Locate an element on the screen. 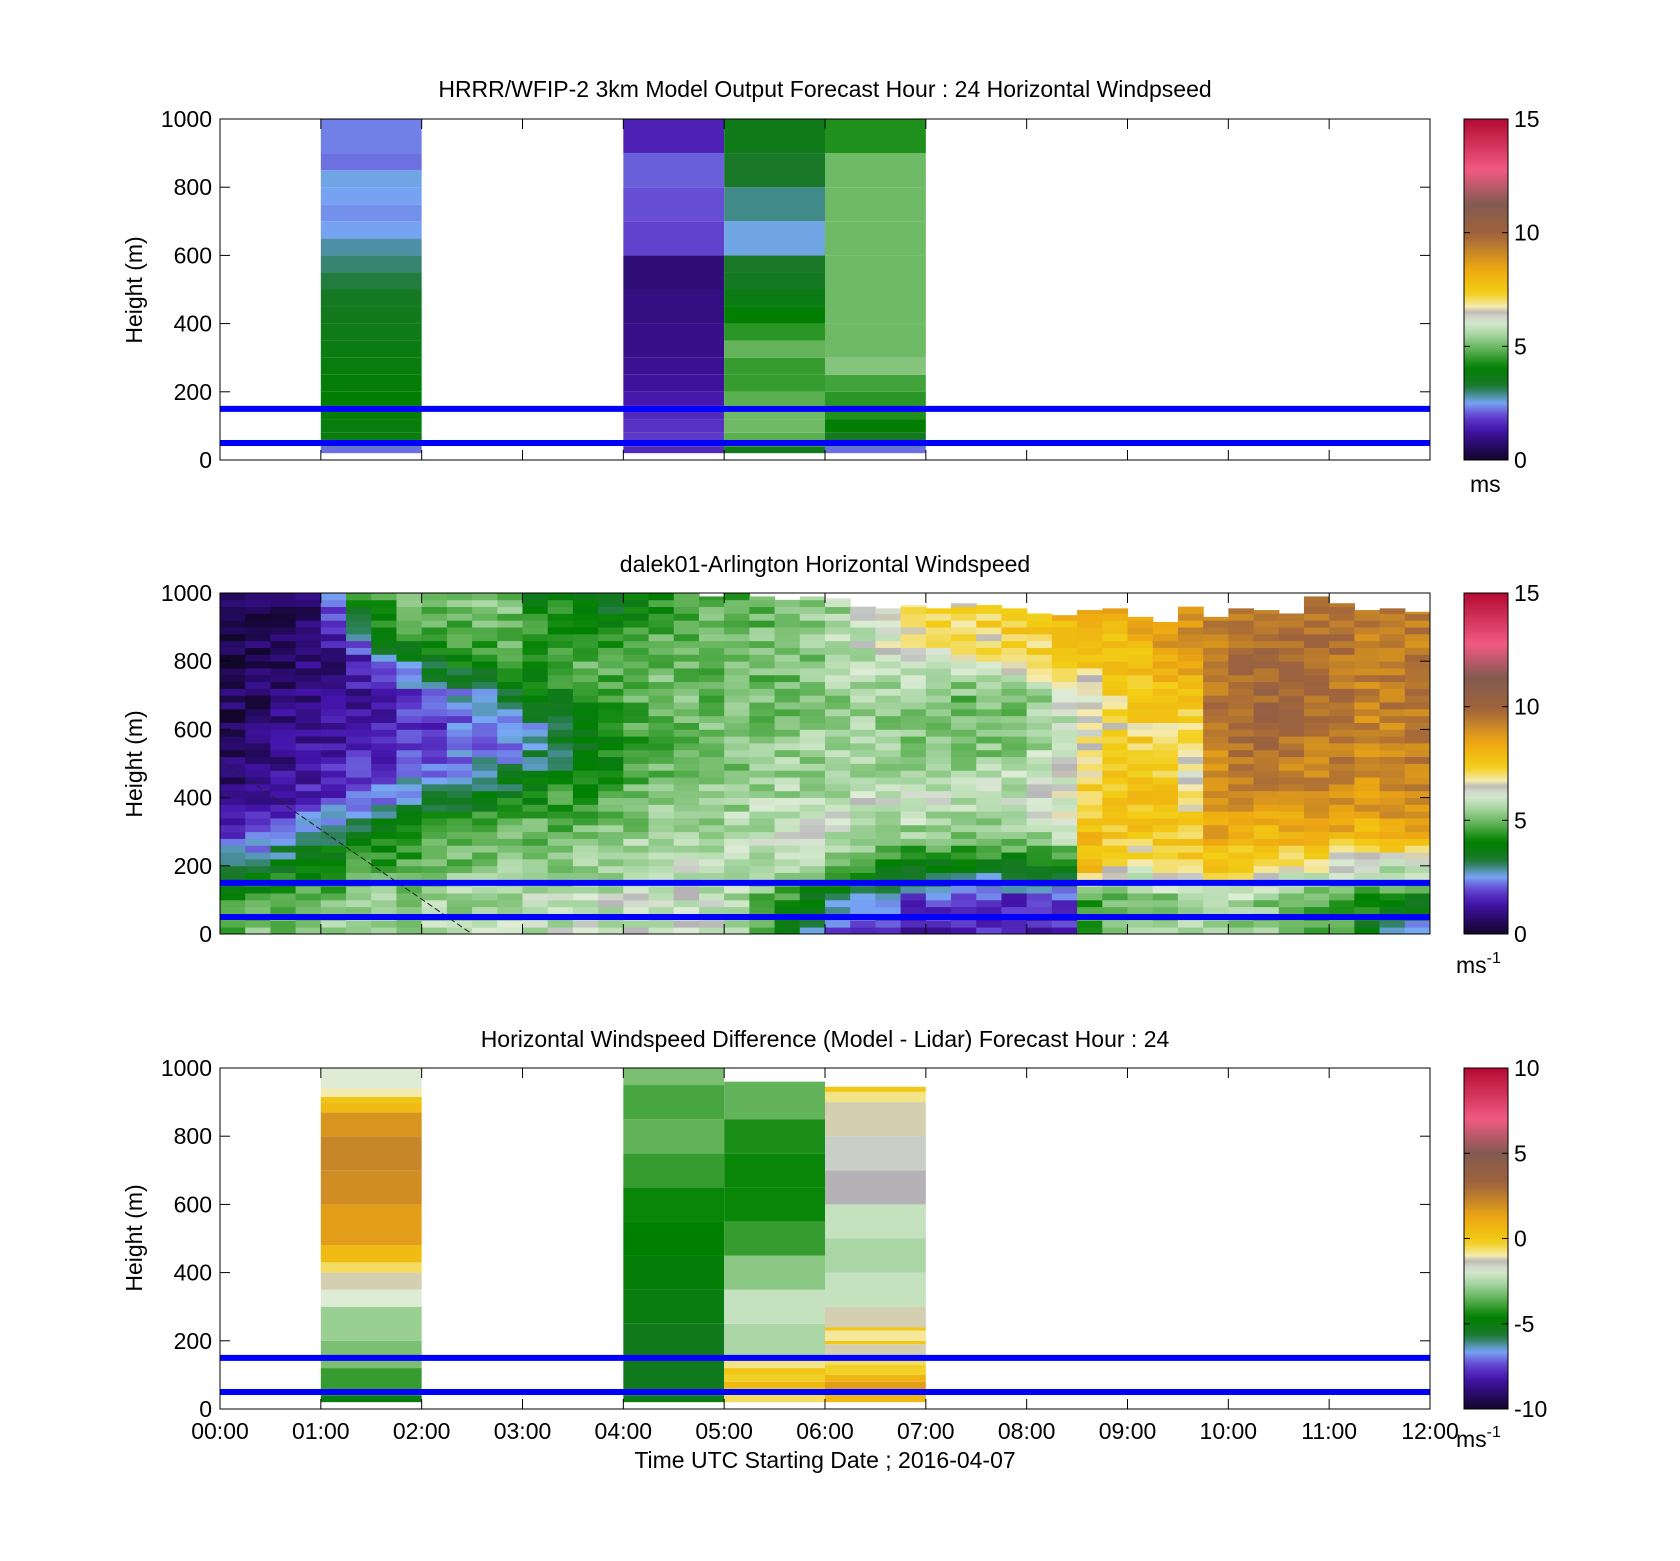 This screenshot has width=1680, height=1561. x-tick-label: 06:00 is located at coordinates (825, 1431).